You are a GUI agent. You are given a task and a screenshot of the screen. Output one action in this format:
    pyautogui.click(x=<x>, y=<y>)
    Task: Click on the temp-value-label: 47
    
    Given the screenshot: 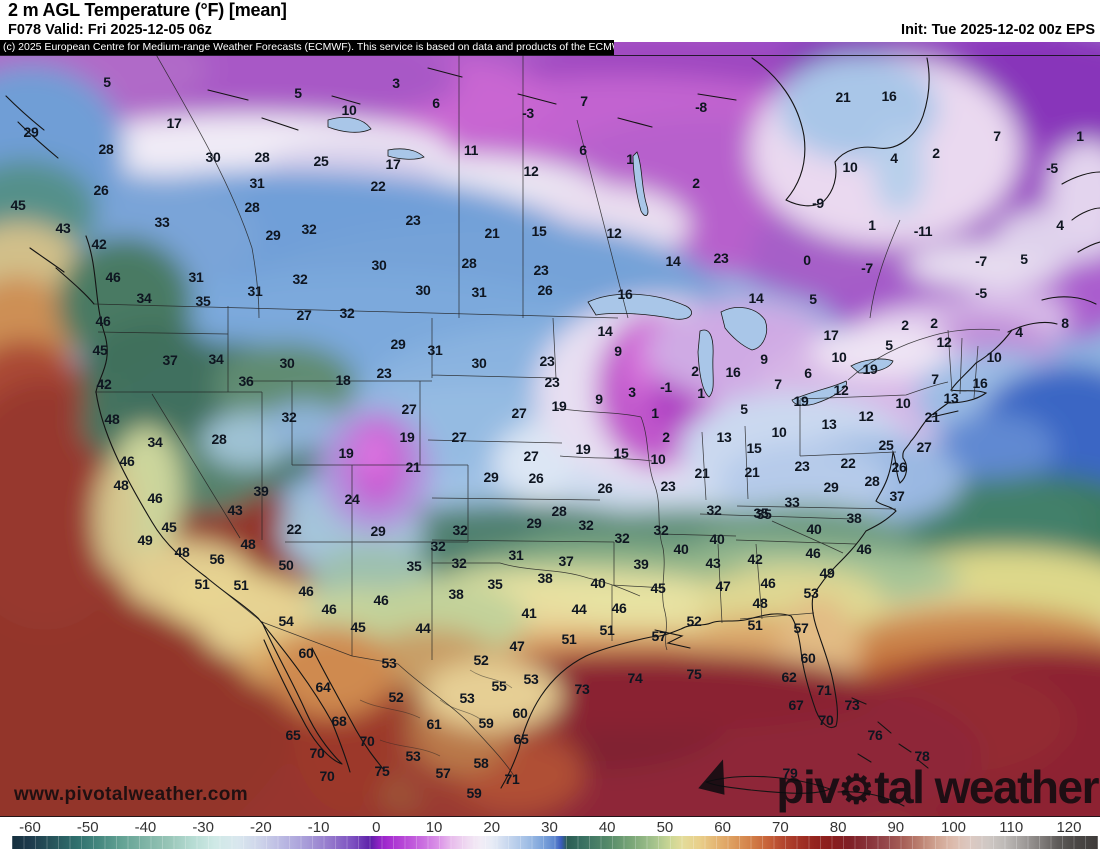 What is the action you would take?
    pyautogui.click(x=723, y=586)
    